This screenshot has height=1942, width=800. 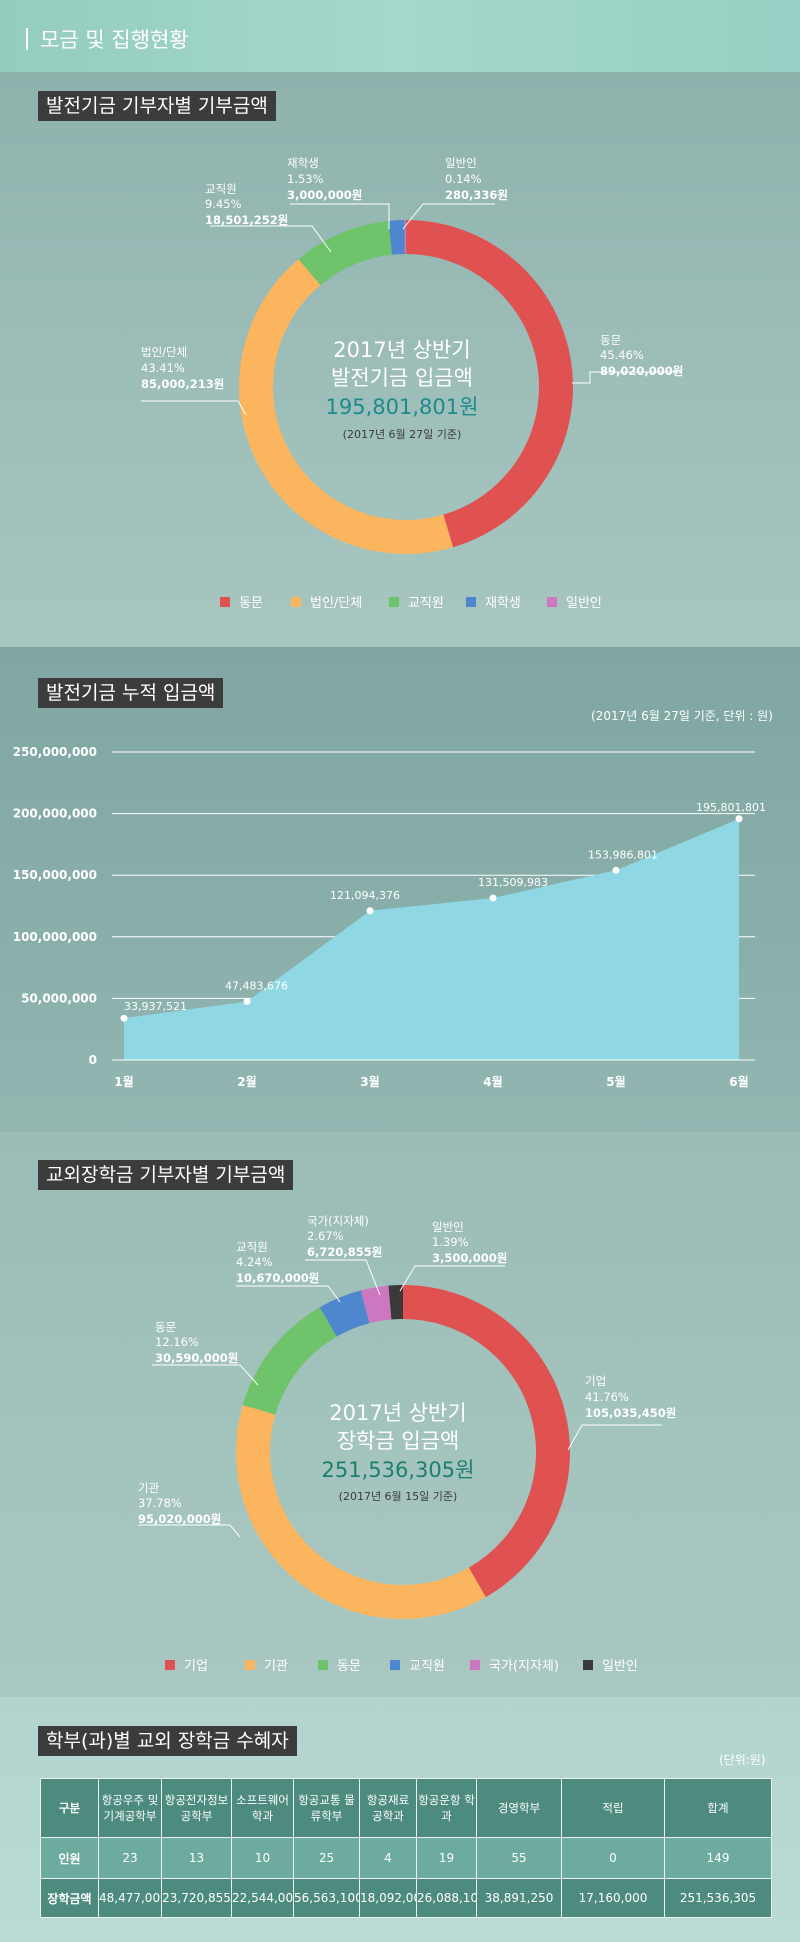 What do you see at coordinates (463, 179) in the screenshot?
I see `donut1-label-pct-public: 0.14%` at bounding box center [463, 179].